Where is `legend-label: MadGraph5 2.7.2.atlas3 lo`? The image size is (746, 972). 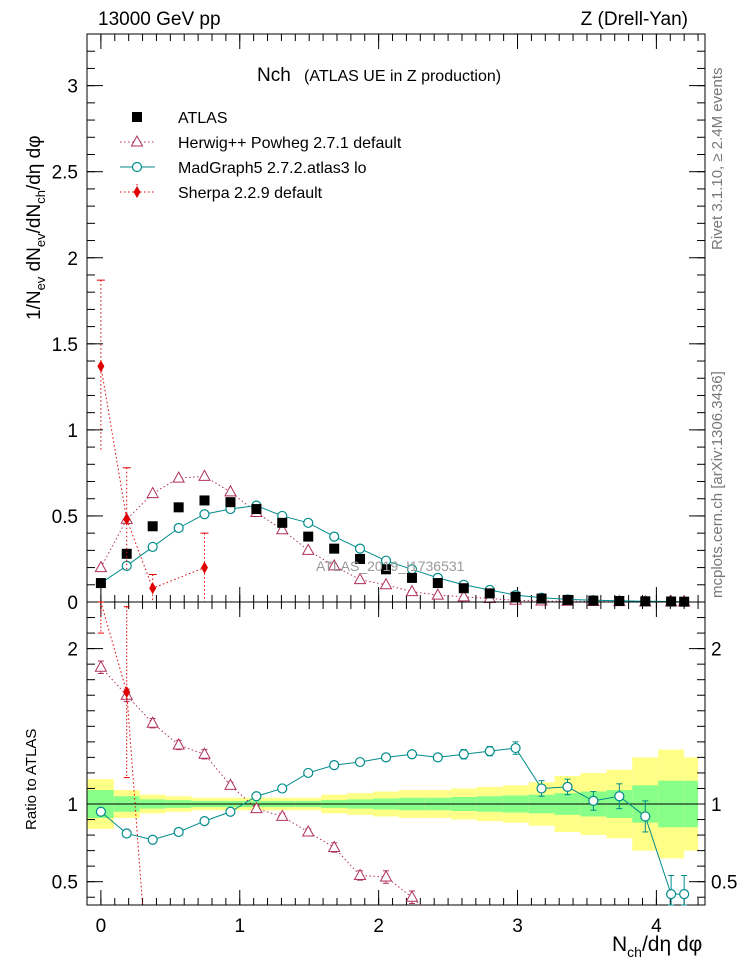
legend-label: MadGraph5 2.7.2.atlas3 lo is located at coordinates (272, 168).